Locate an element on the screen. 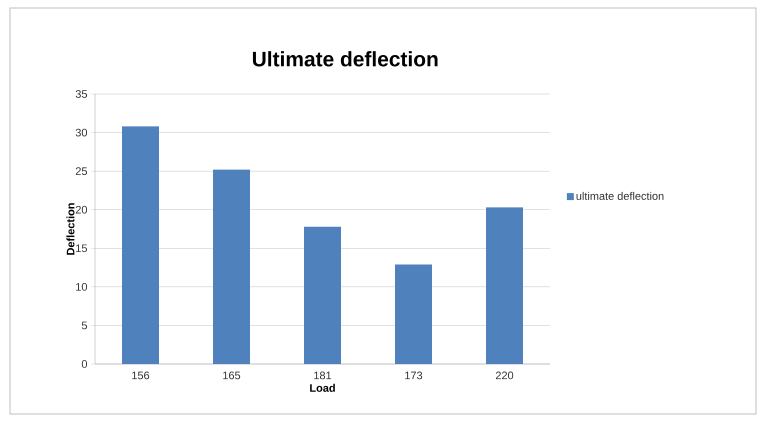 This screenshot has height=422, width=764. chart-title: Ultimate deflection is located at coordinates (345, 58).